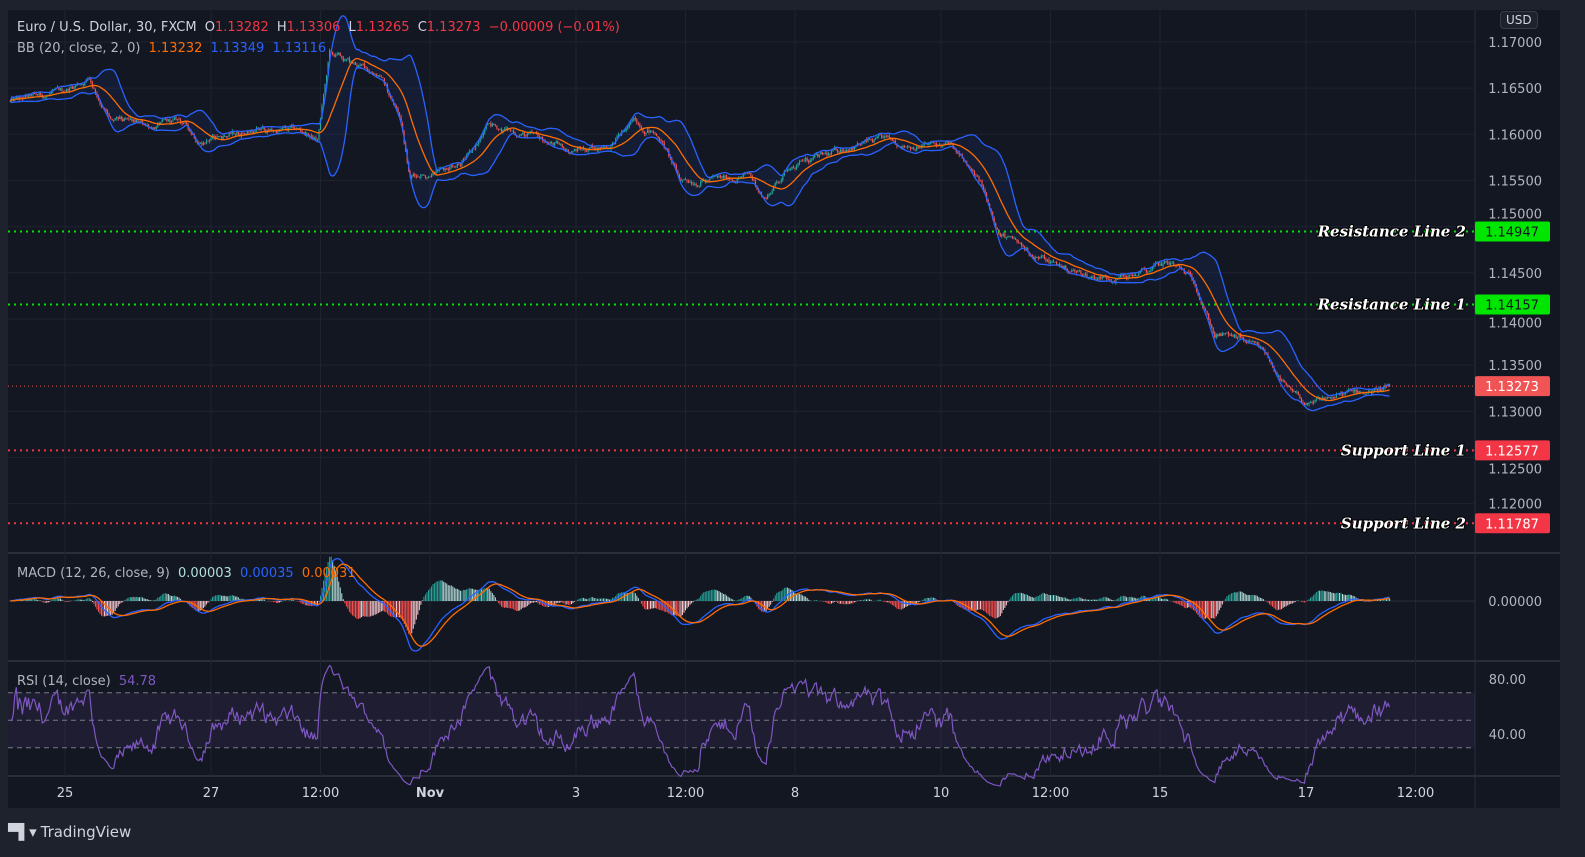 This screenshot has width=1585, height=857. Describe the element at coordinates (1512, 450) in the screenshot. I see `support-price-tag` at that location.